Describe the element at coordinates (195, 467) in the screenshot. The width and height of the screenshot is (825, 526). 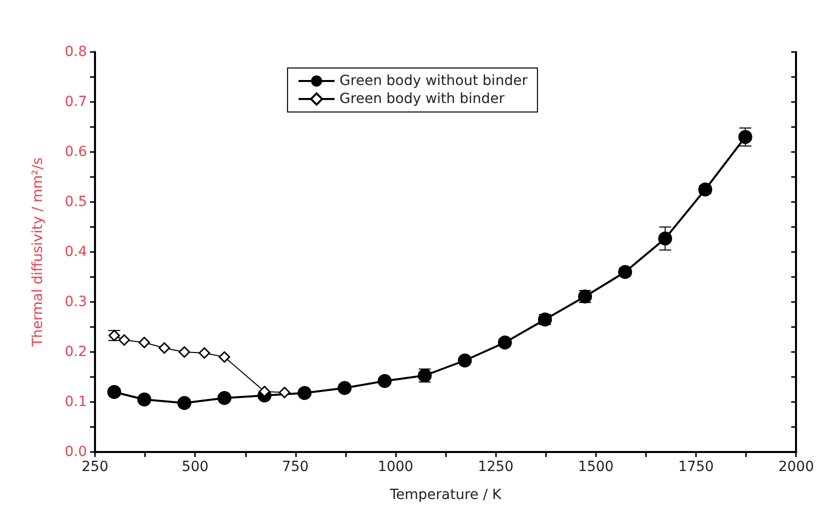
I see `x-tick-label: 500` at that location.